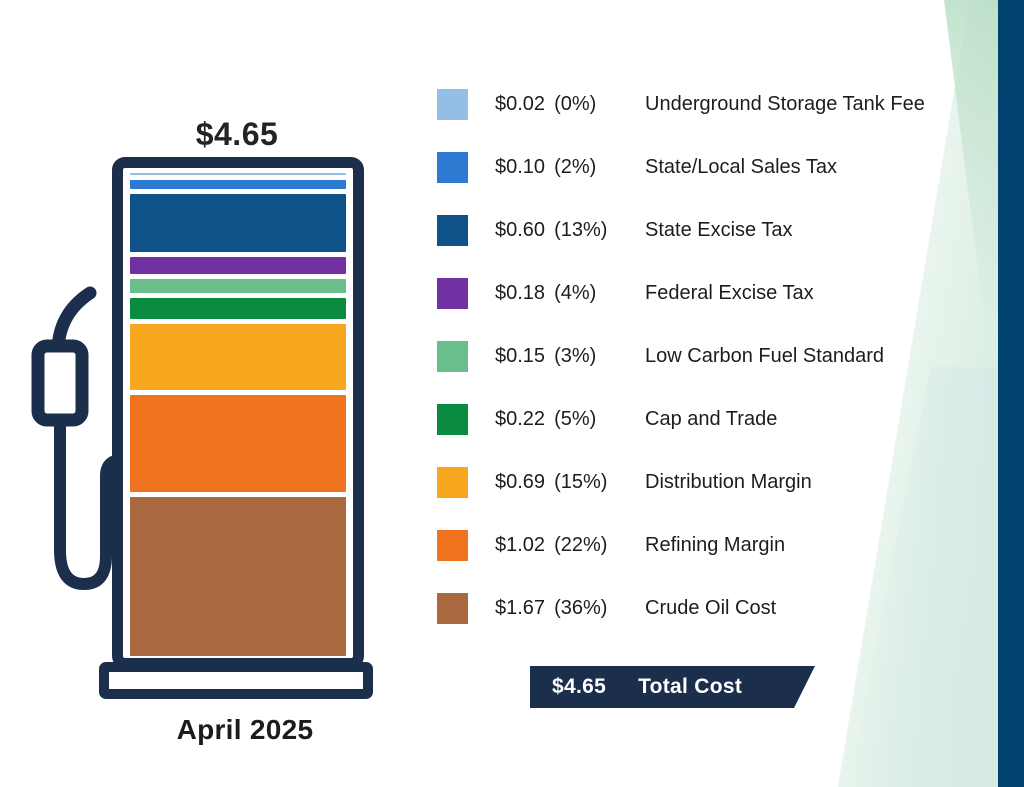 Image resolution: width=1024 pixels, height=787 pixels. I want to click on legend-amount-group: $1.02 (22%), so click(570, 545).